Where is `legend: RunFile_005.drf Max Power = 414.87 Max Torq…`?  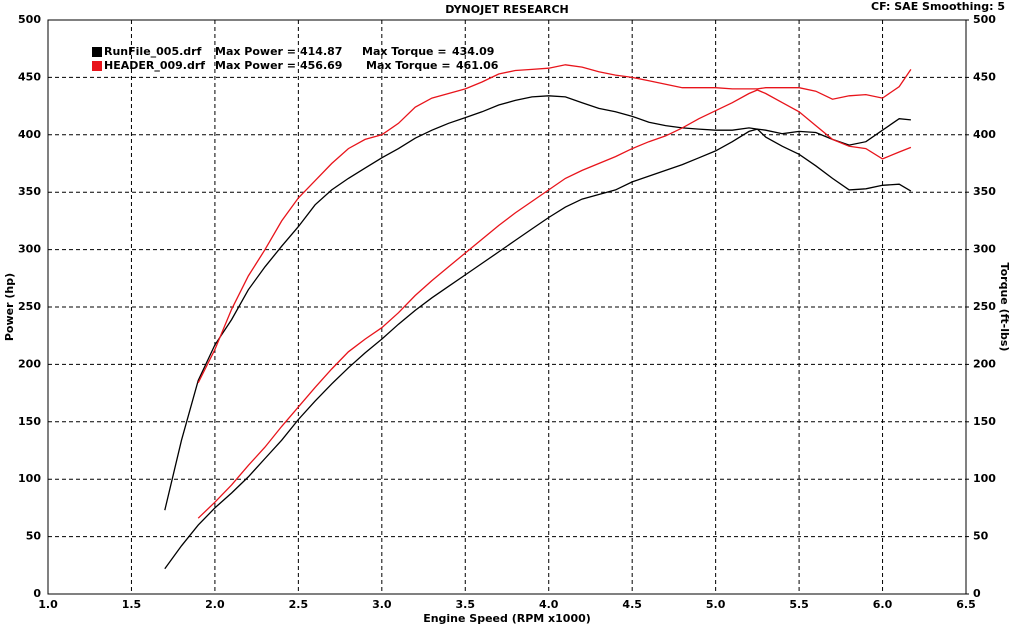 legend: RunFile_005.drf Max Power = 414.87 Max Torq… is located at coordinates (295, 58).